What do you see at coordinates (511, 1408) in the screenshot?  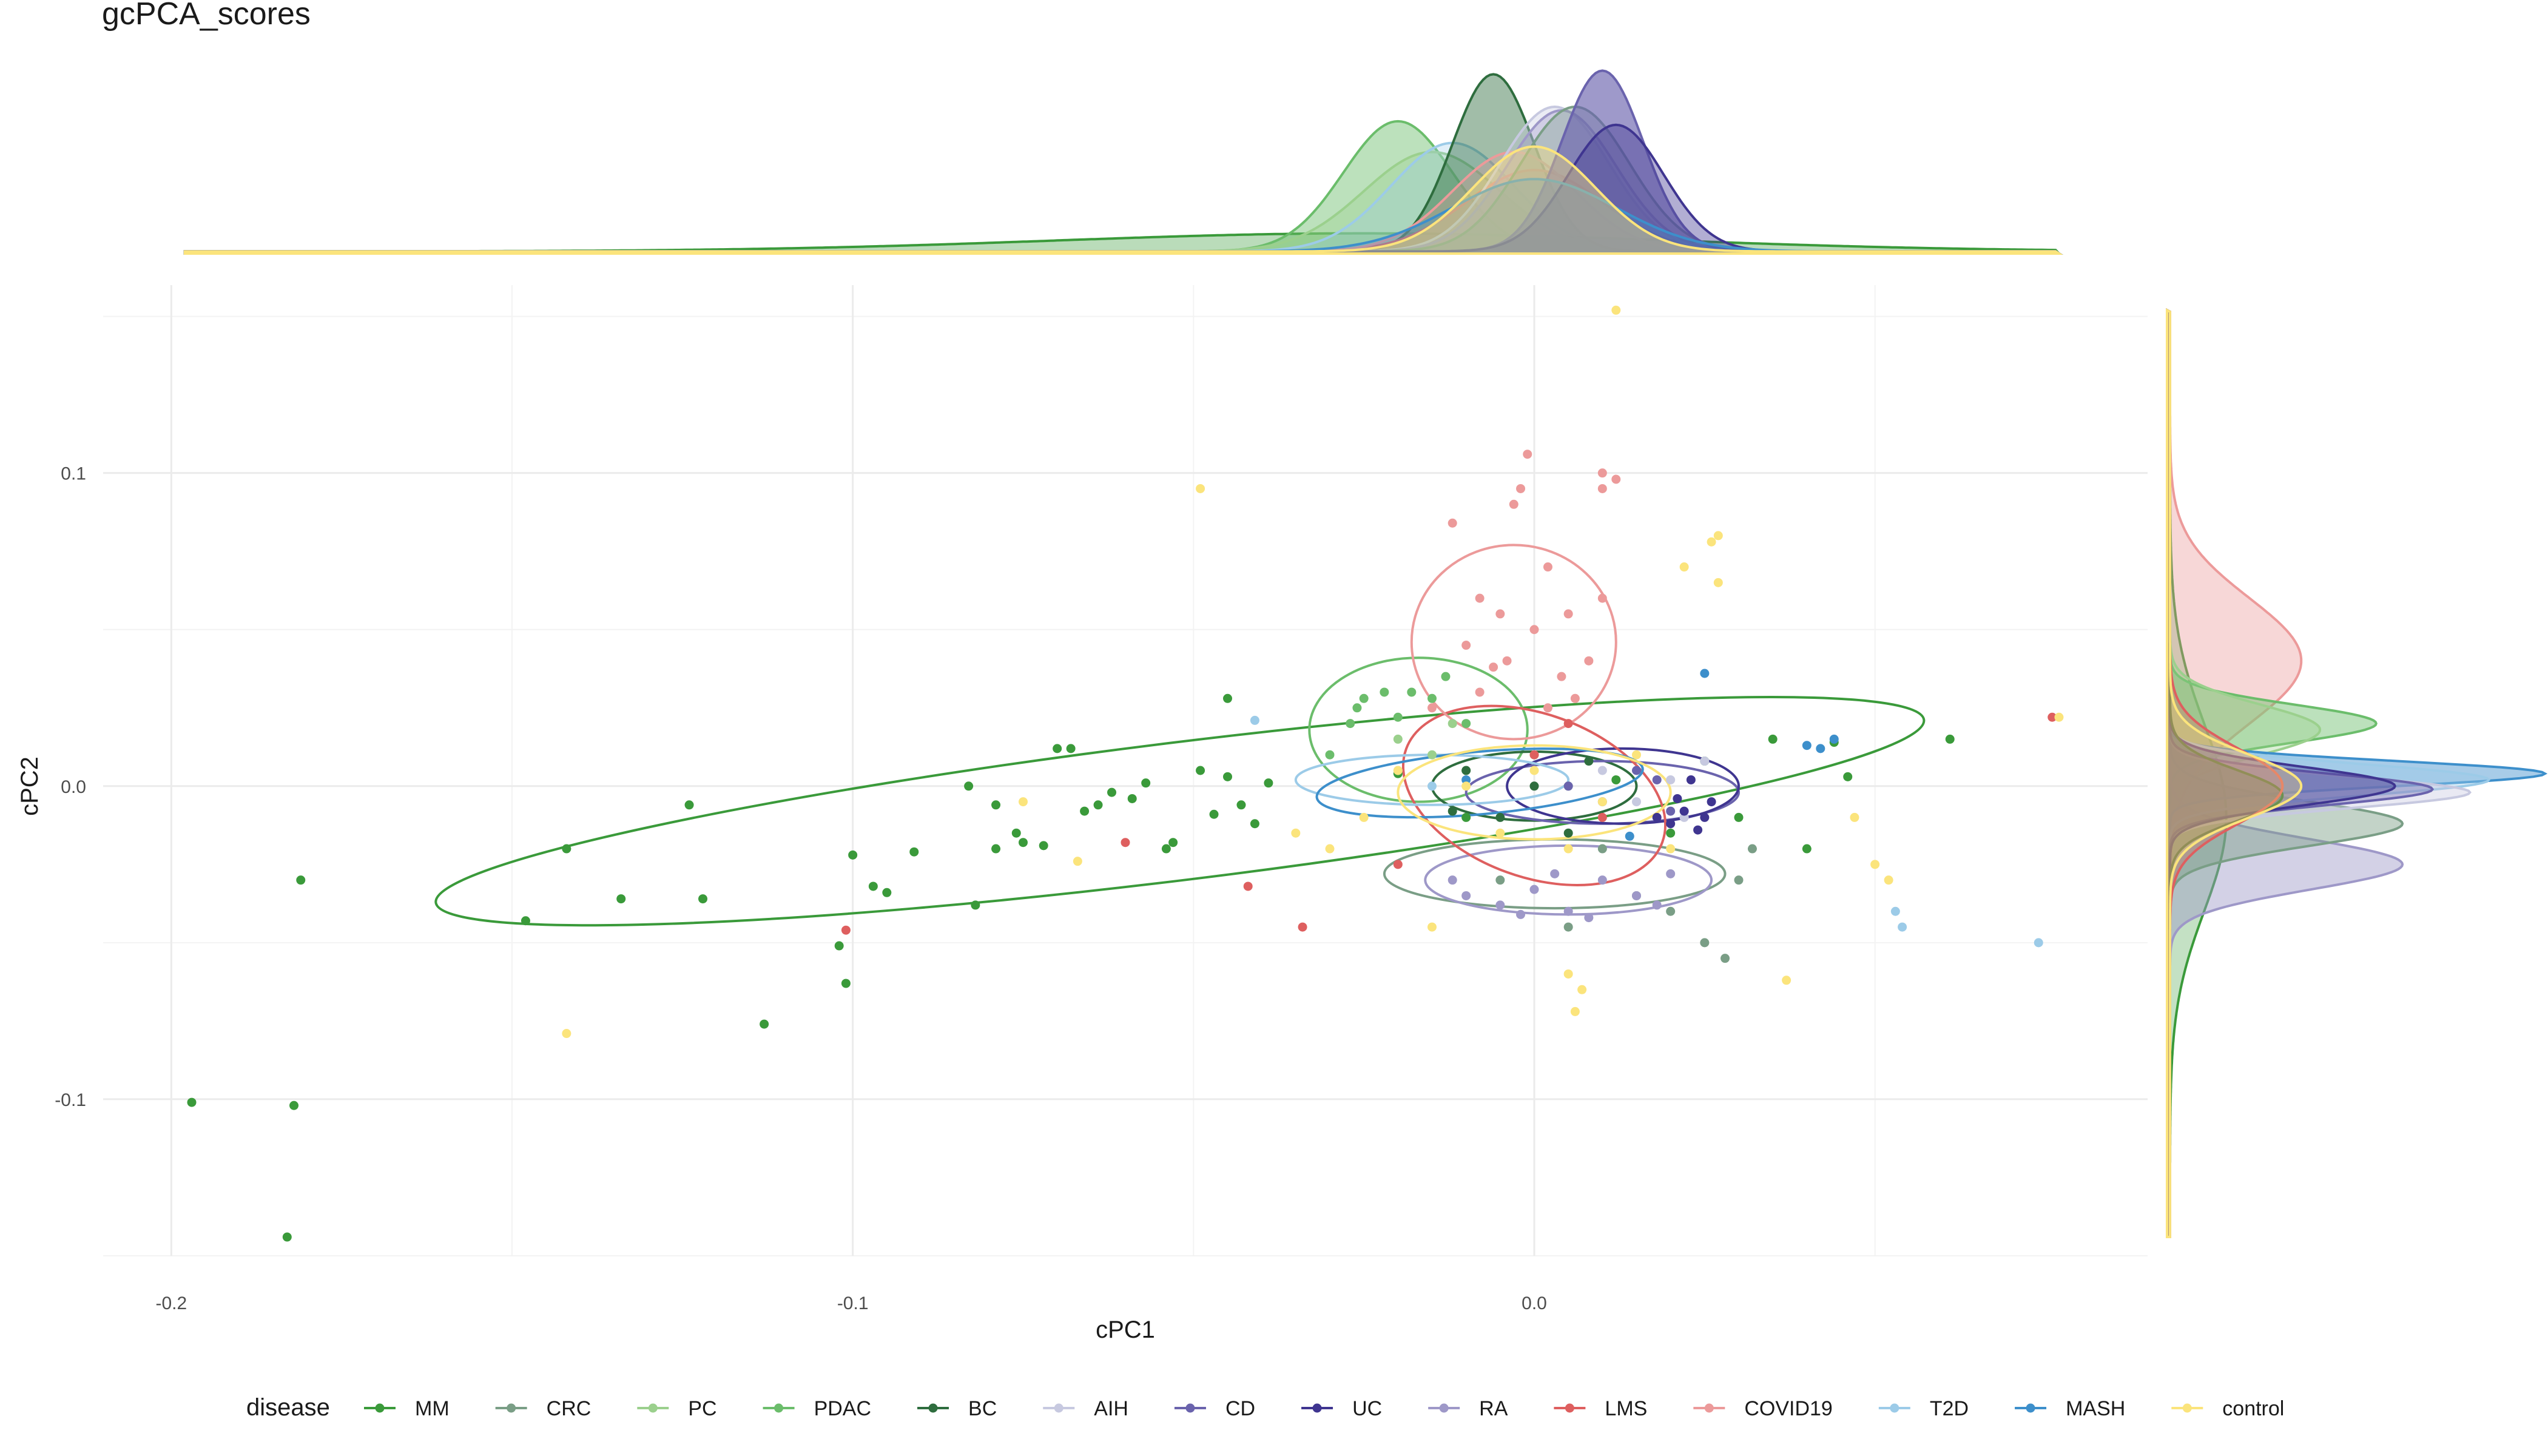 I see `legend-key-point-crc` at bounding box center [511, 1408].